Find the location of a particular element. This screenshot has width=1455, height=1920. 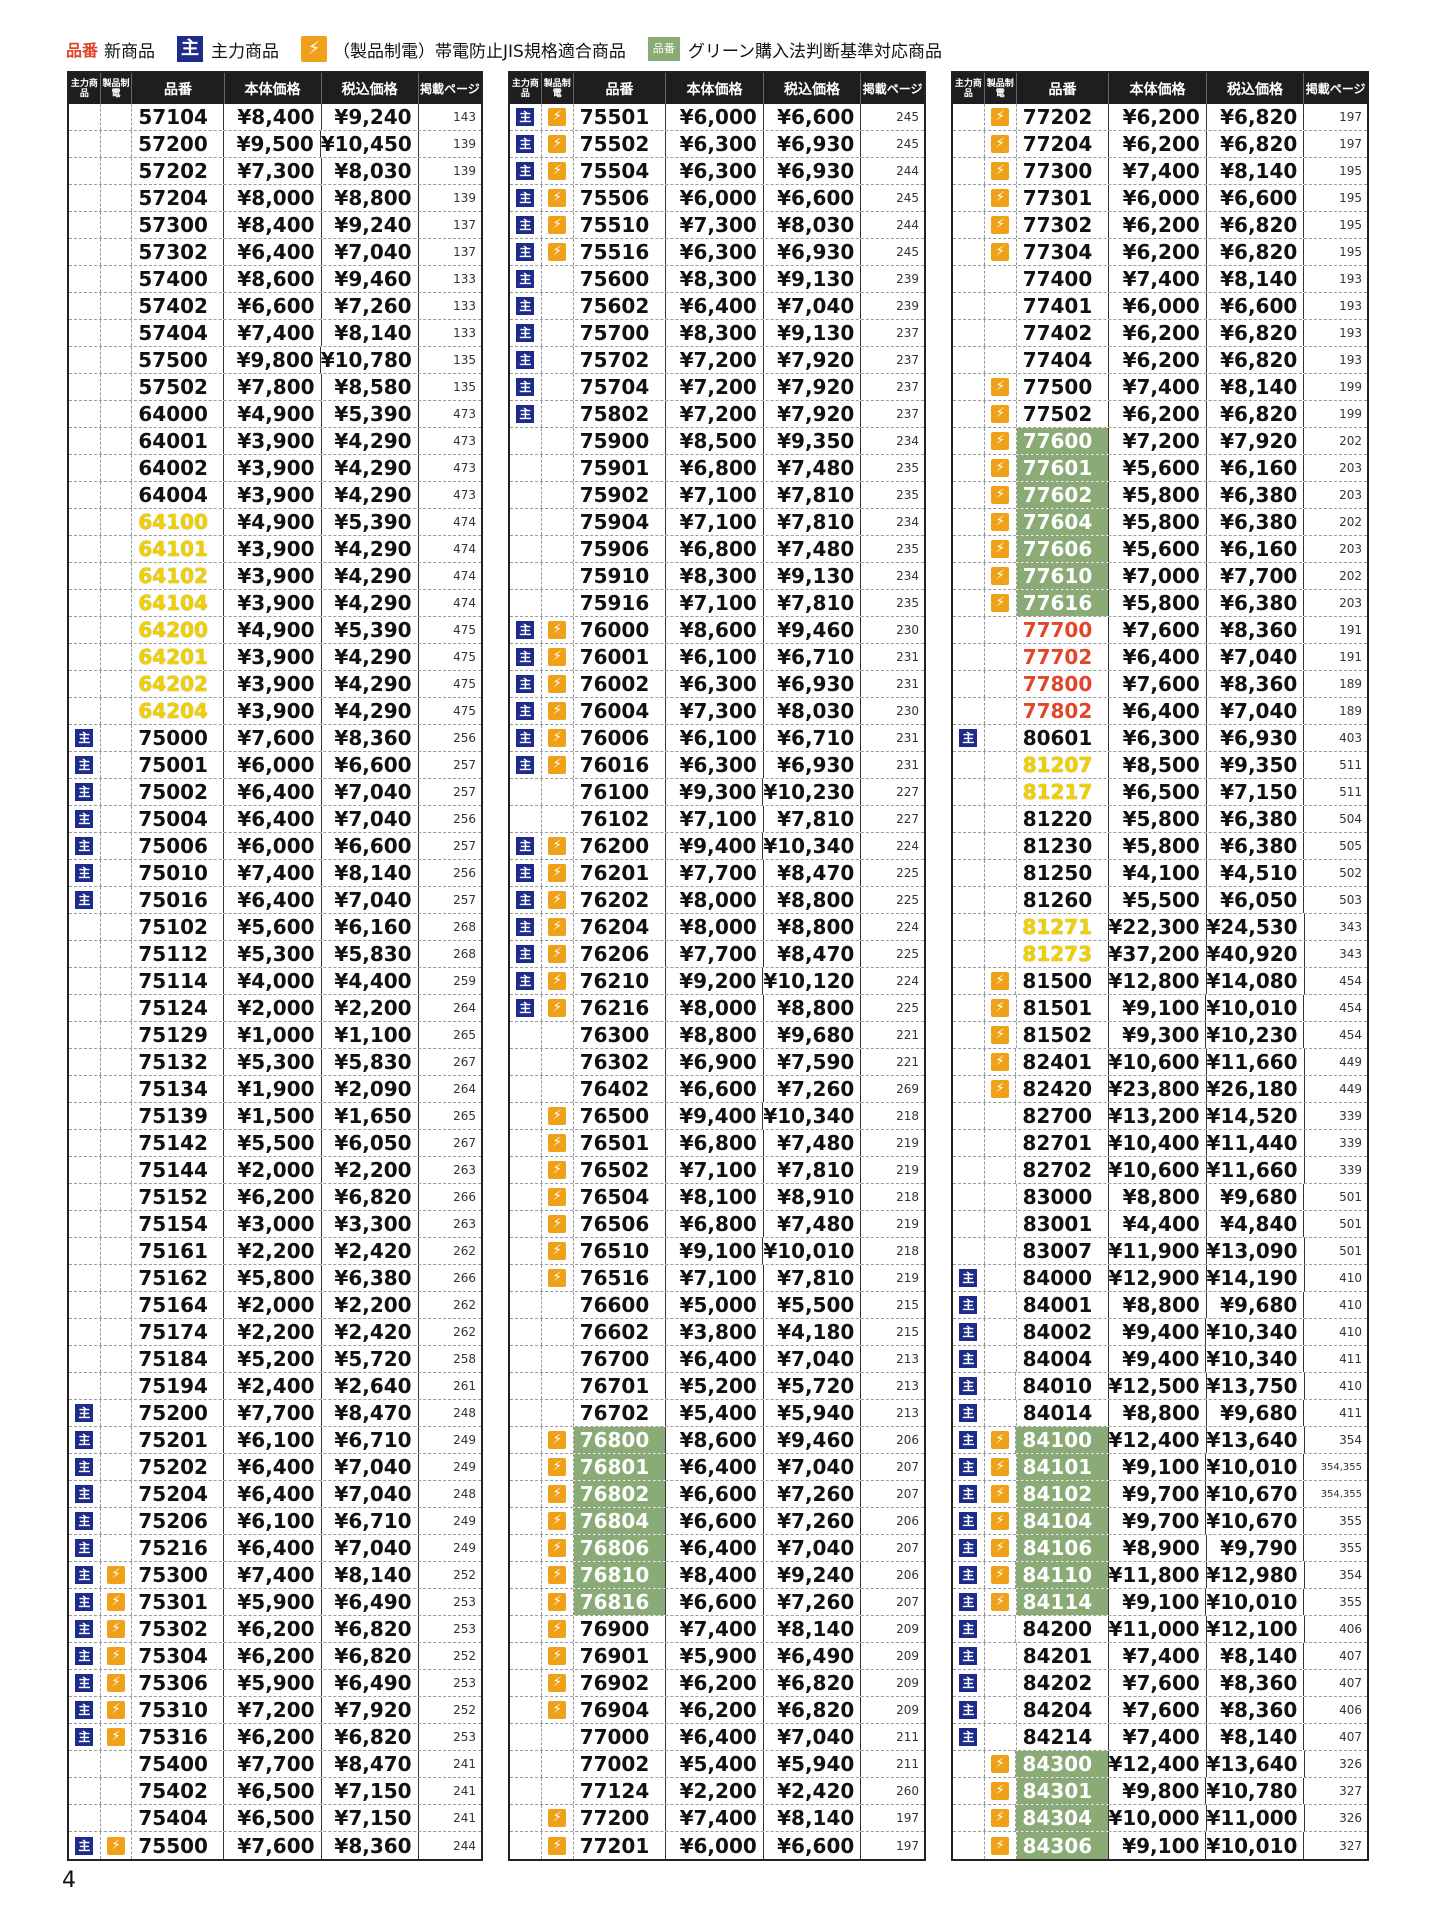

table-row: 64204 ¥3,900 ¥4,290 475 is located at coordinates (275, 711).